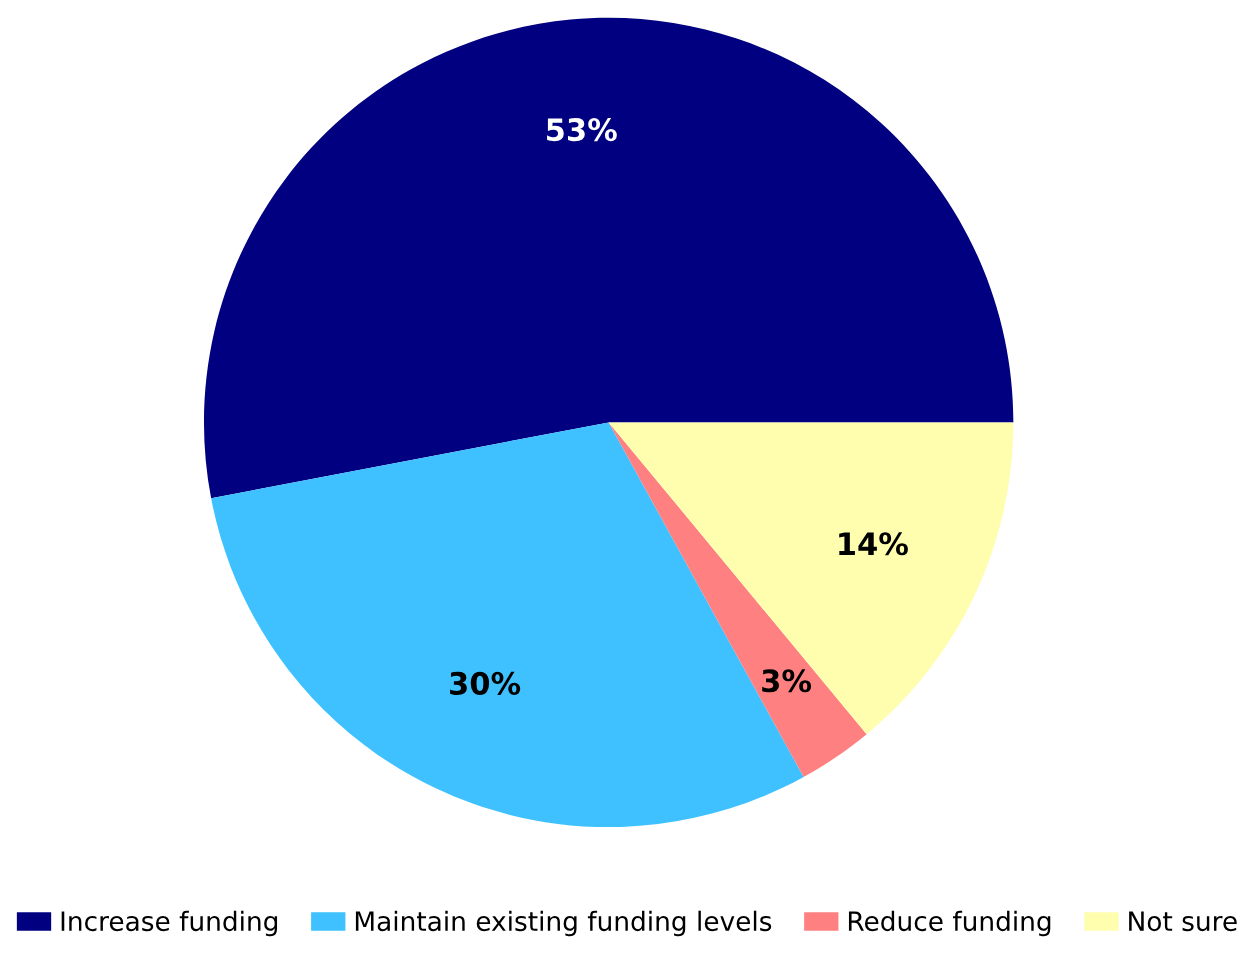 The width and height of the screenshot is (1255, 960). I want to click on data-label: 3%, so click(787, 681).